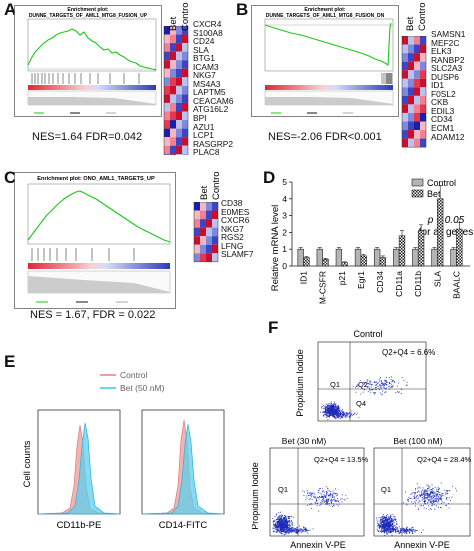 This screenshot has width=474, height=551. What do you see at coordinates (204, 58) in the screenshot?
I see `gene-label: BTG1` at bounding box center [204, 58].